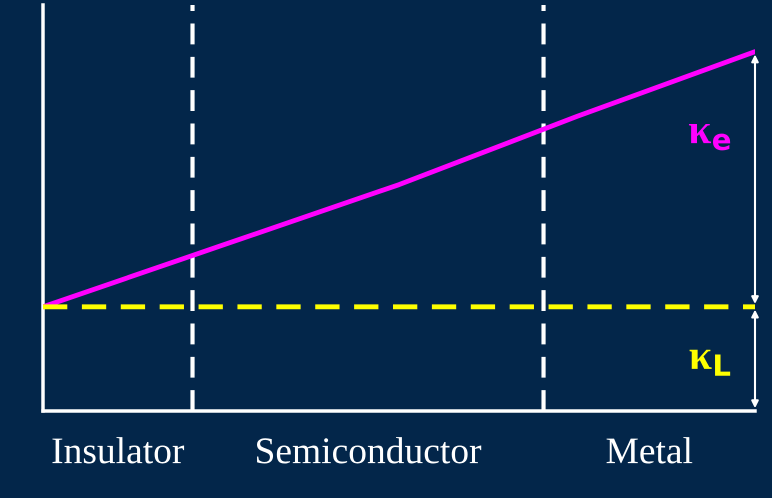 The height and width of the screenshot is (498, 772). I want to click on series-label: κ$_{L}$, so click(710, 363).